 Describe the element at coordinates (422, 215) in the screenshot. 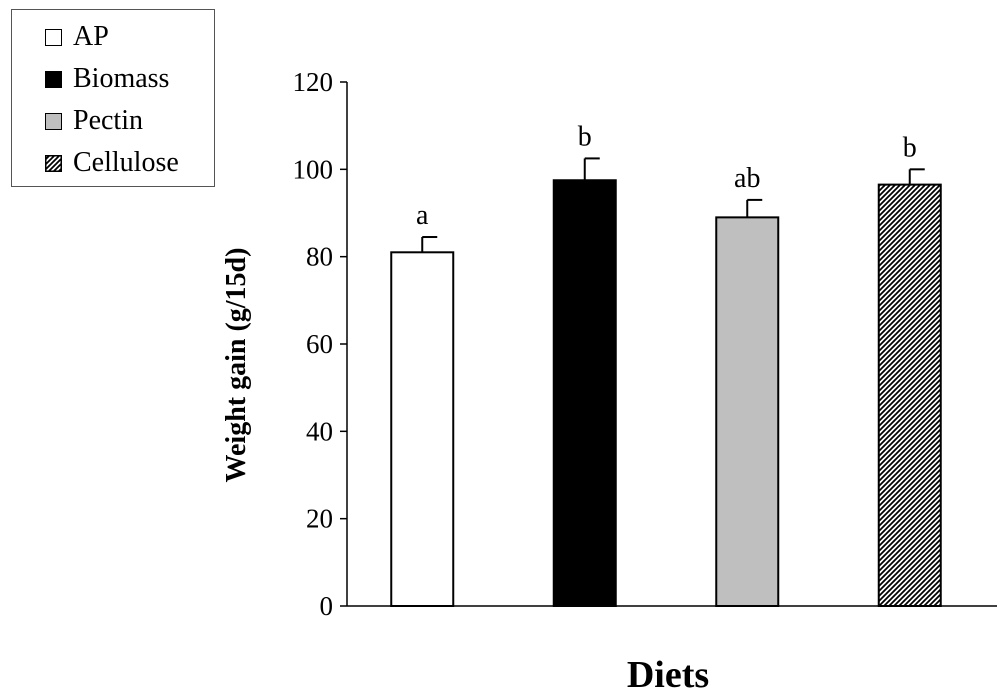

I see `significance-label-ap: a` at that location.